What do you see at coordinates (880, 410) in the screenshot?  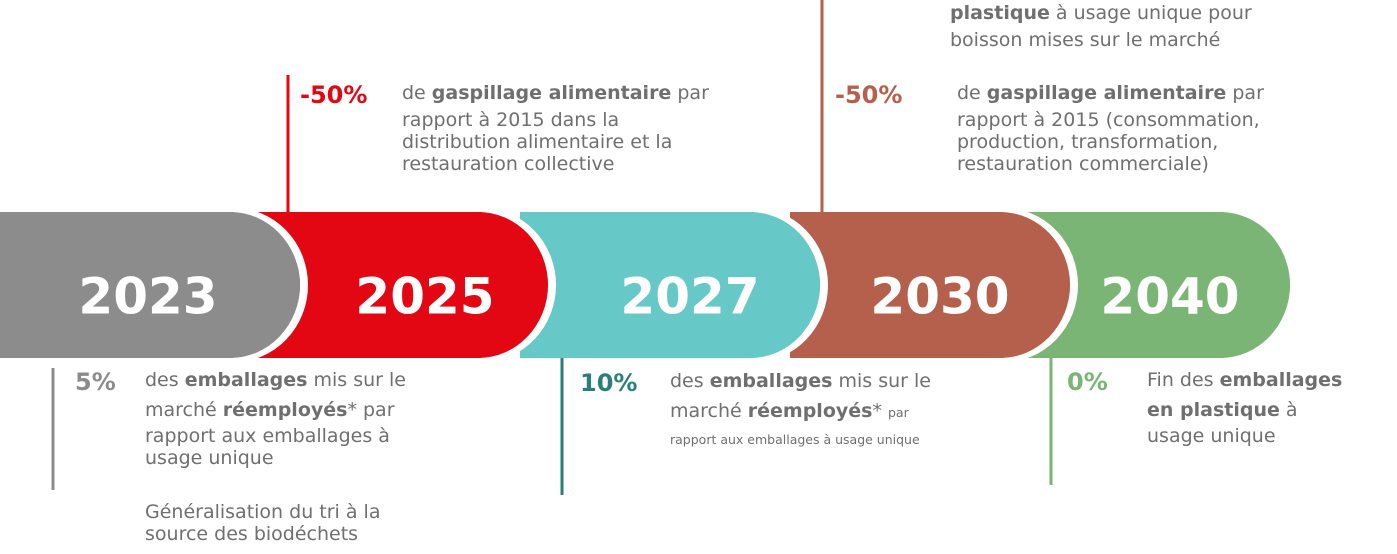 I see `text-run: *` at bounding box center [880, 410].